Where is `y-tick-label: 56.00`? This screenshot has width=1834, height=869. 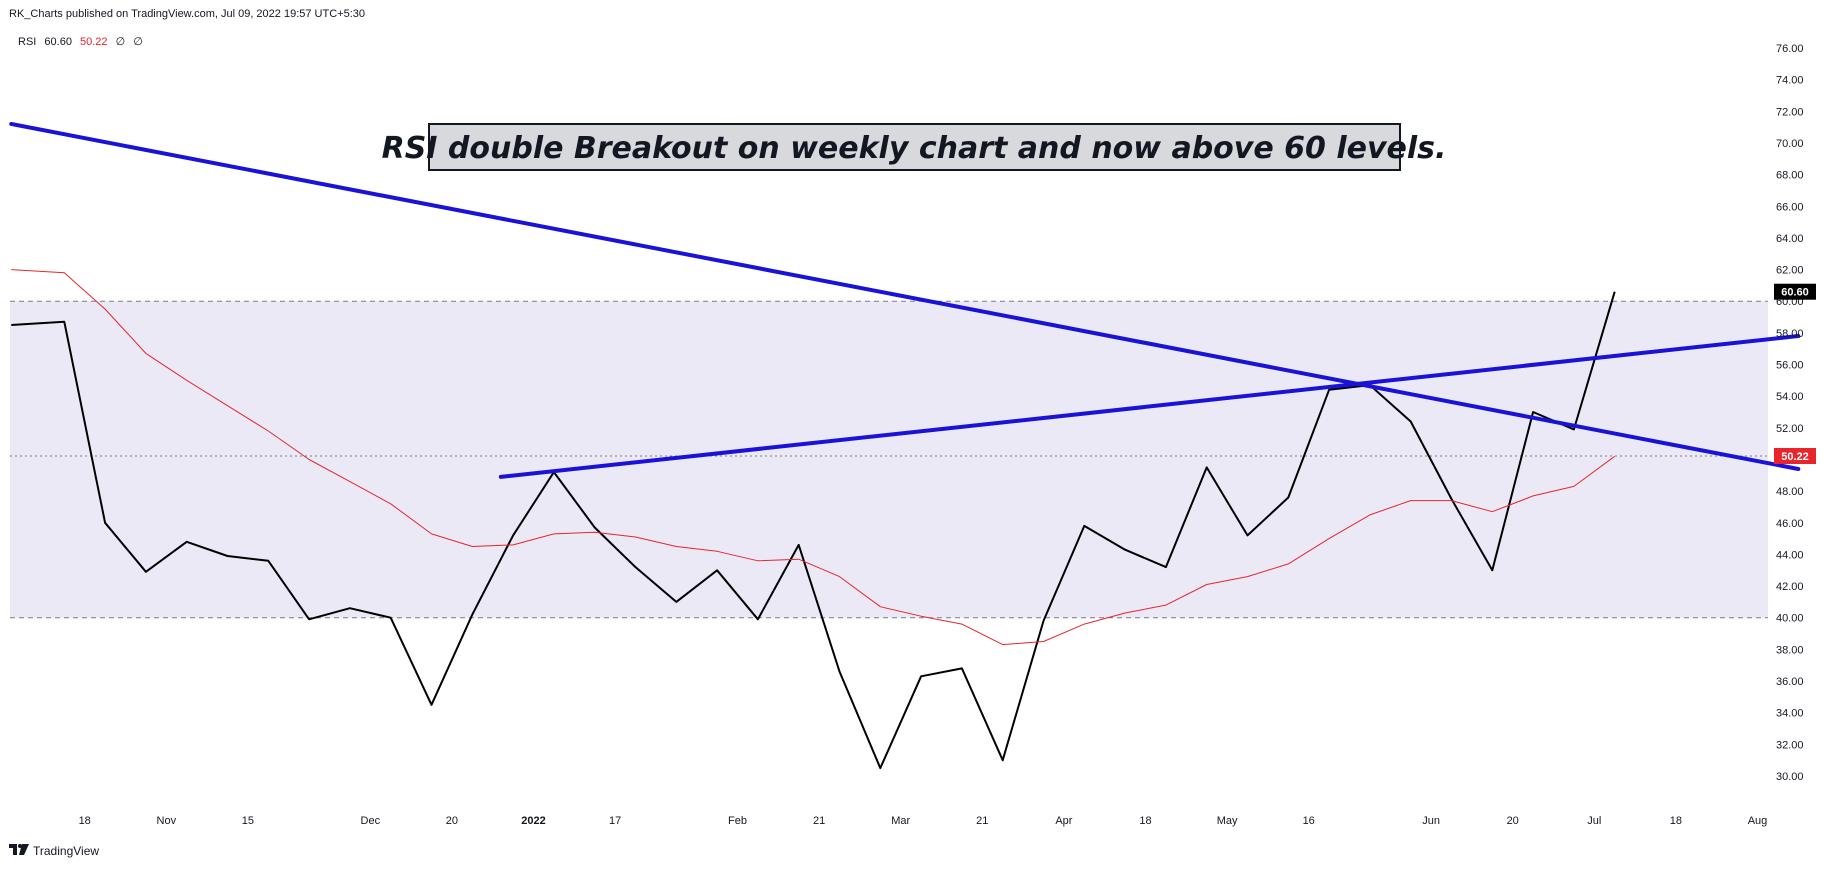
y-tick-label: 56.00 is located at coordinates (1790, 366).